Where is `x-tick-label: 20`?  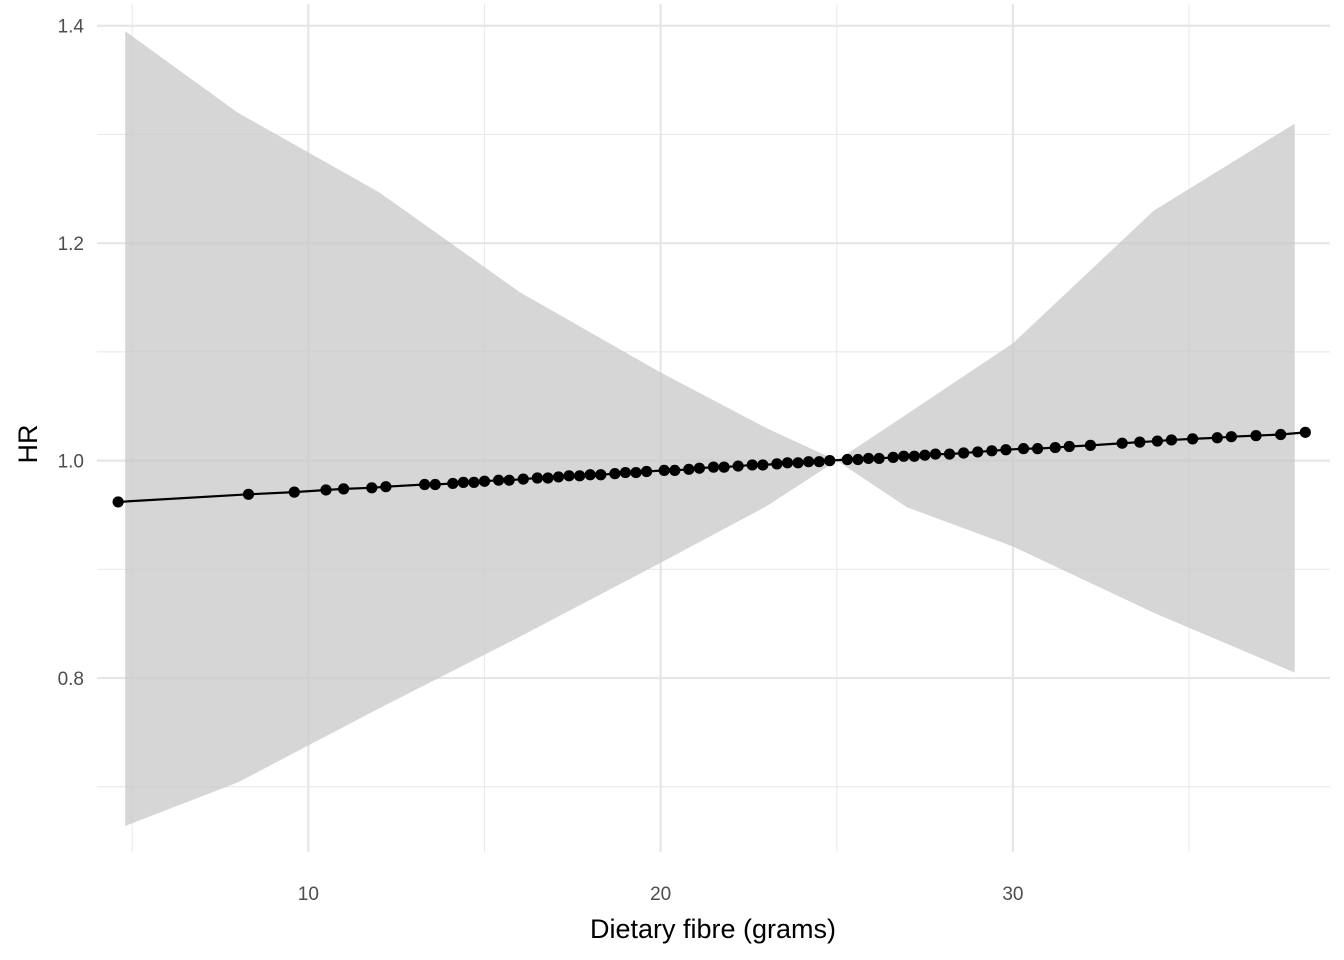
x-tick-label: 20 is located at coordinates (660, 894).